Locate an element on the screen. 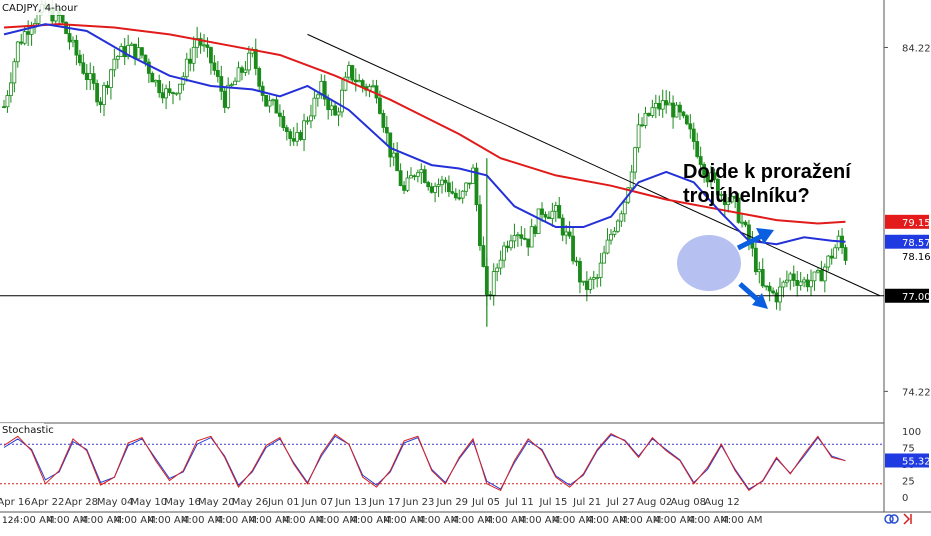 The image size is (931, 536). stochastic-label: Stochastic is located at coordinates (28, 430).